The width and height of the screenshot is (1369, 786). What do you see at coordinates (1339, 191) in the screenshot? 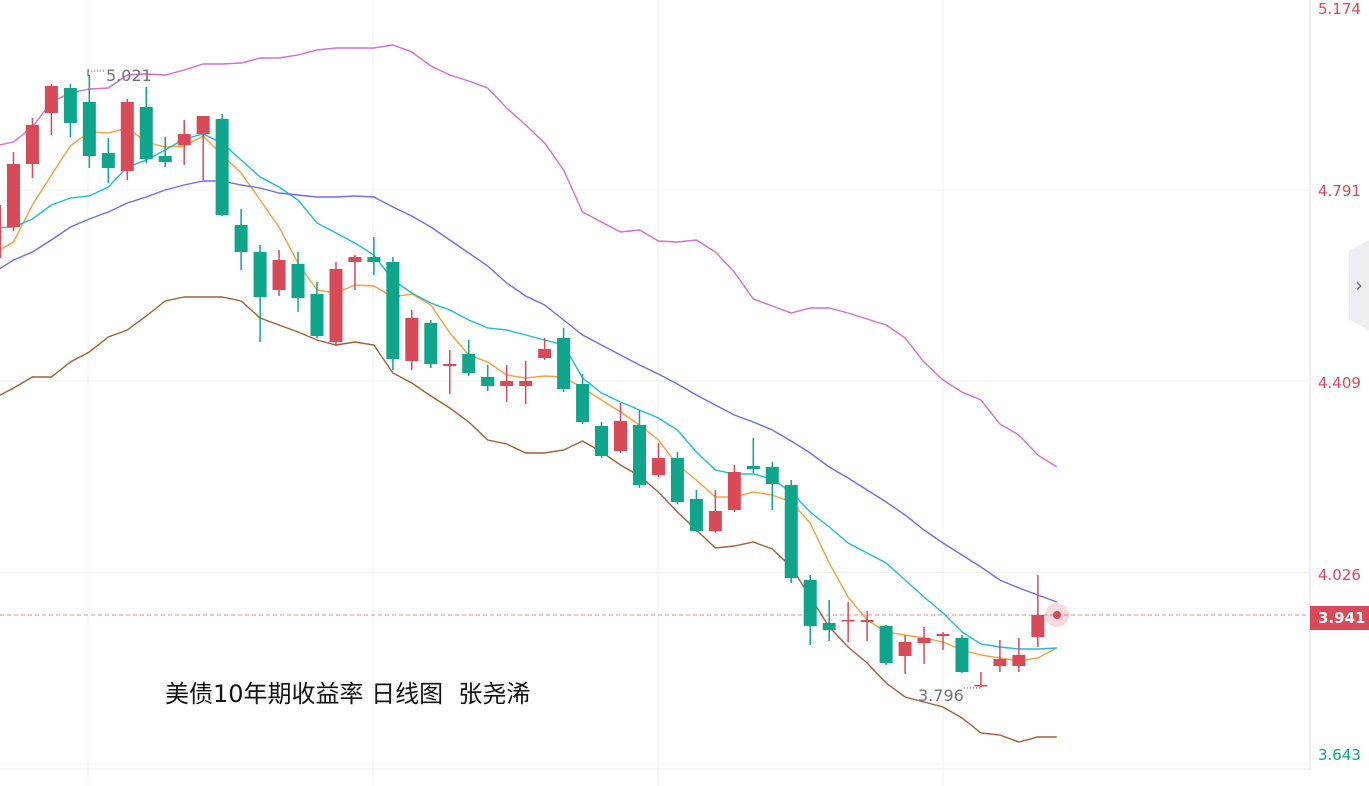
I see `y-tick-label: 4.791` at bounding box center [1339, 191].